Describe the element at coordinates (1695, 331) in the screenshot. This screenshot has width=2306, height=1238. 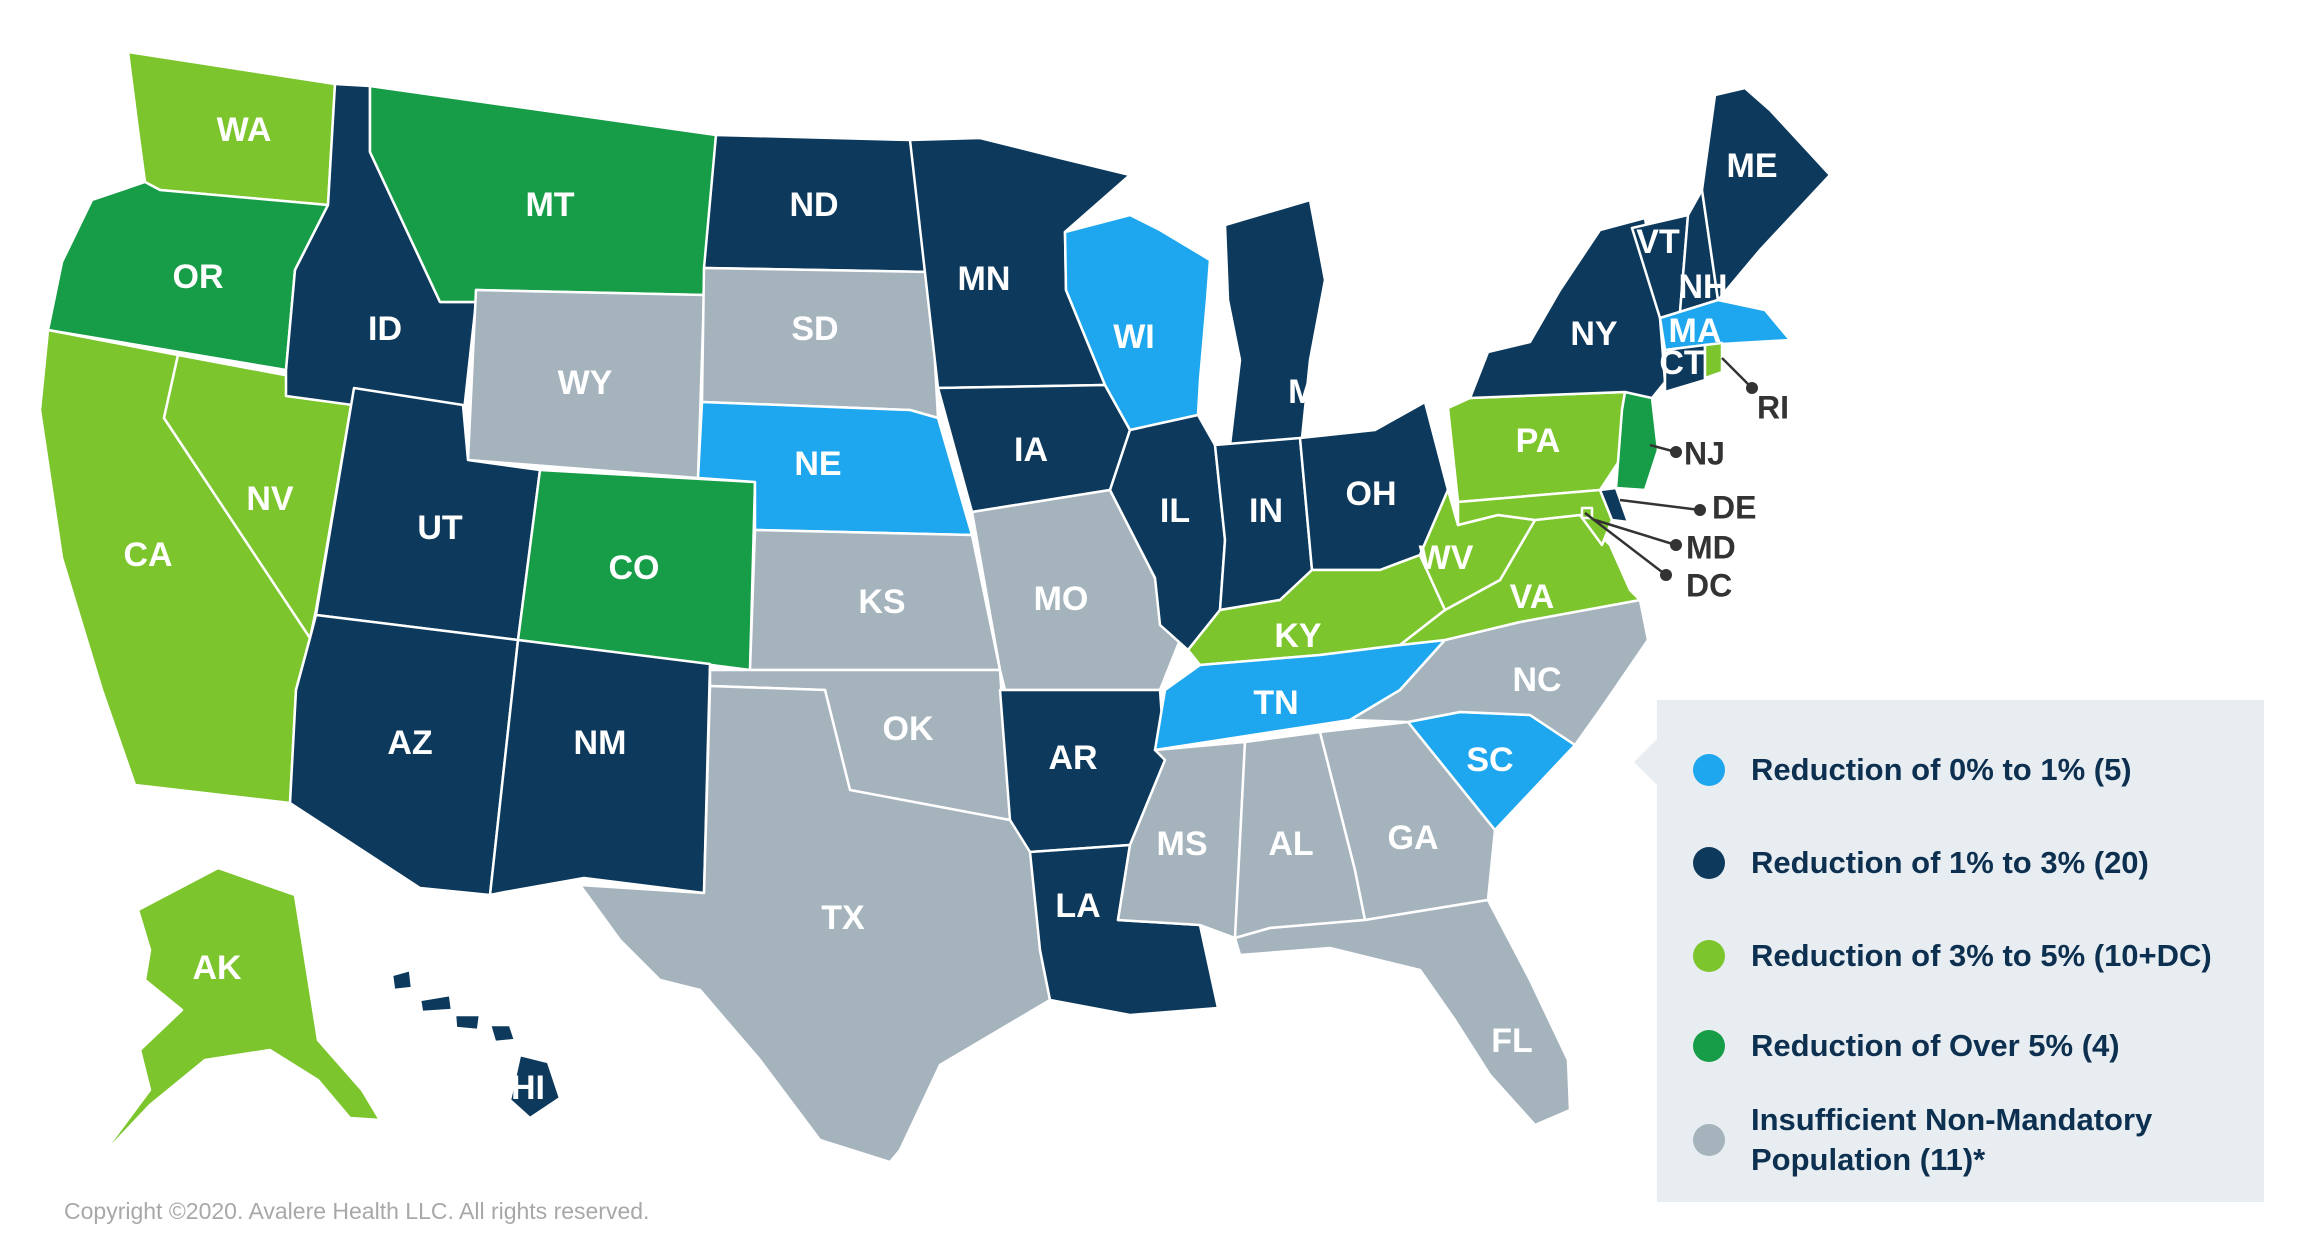
I see `label-ma: MA` at that location.